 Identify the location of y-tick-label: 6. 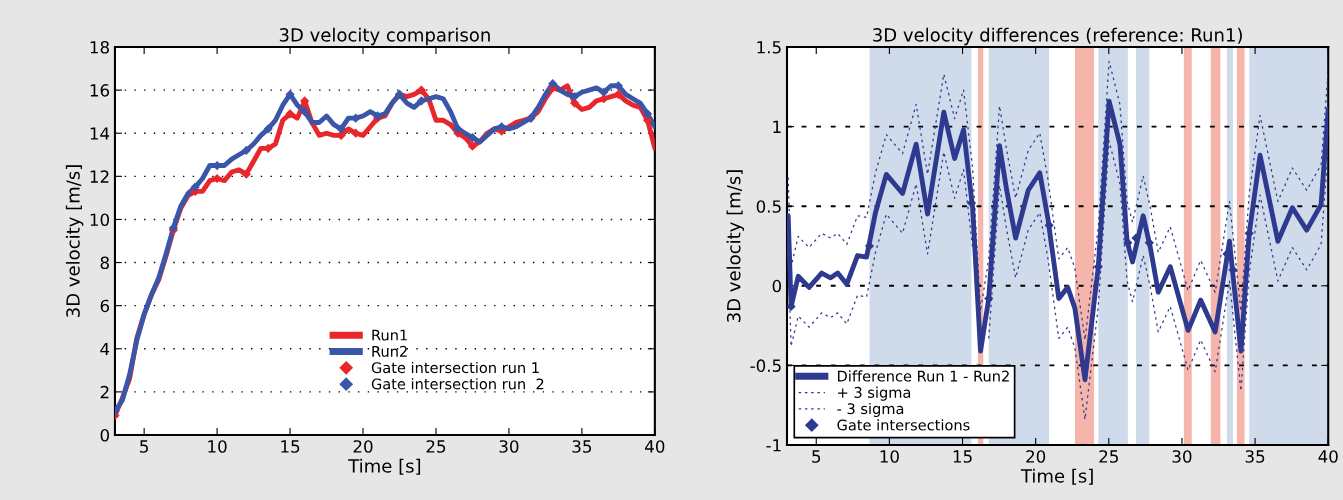
(105, 306).